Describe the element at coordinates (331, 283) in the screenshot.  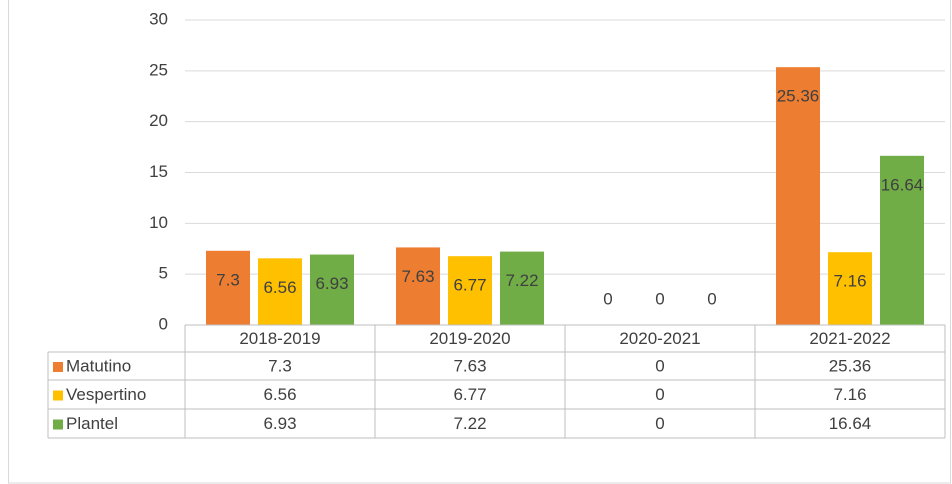
I see `data-label: 6.93` at that location.